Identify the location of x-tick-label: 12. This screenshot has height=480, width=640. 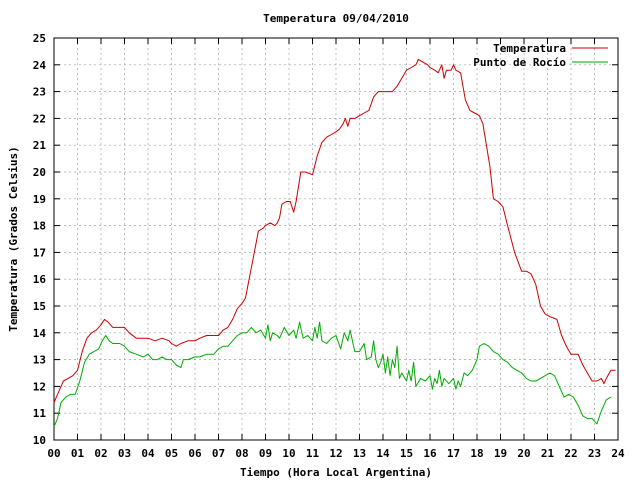
(335, 453).